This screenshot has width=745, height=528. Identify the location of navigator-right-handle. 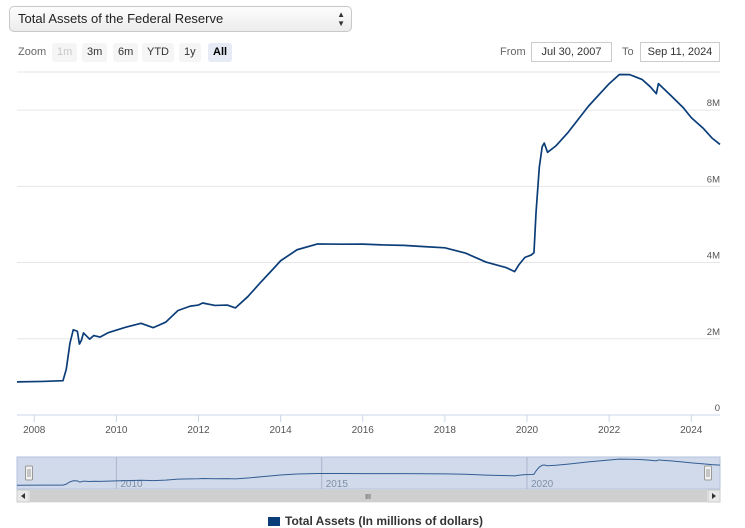
(708, 473).